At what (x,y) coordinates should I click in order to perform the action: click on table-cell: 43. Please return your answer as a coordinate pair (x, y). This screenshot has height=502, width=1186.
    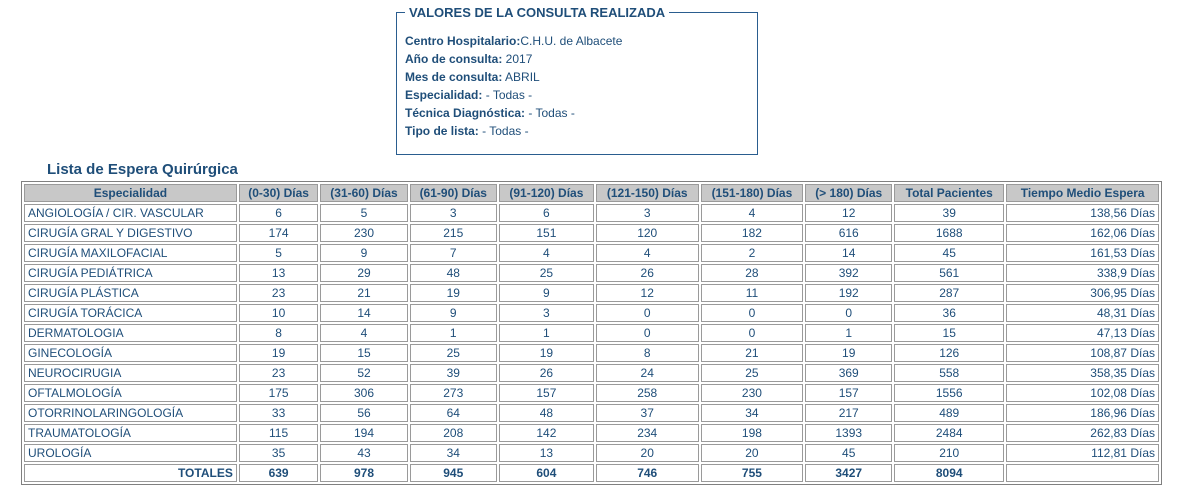
    Looking at the image, I should click on (364, 453).